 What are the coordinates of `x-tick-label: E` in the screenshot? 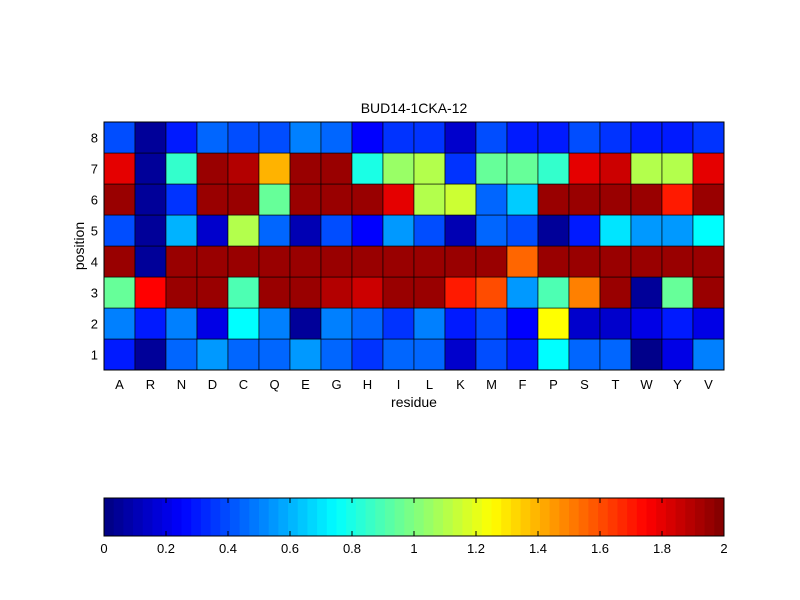 It's located at (305, 384).